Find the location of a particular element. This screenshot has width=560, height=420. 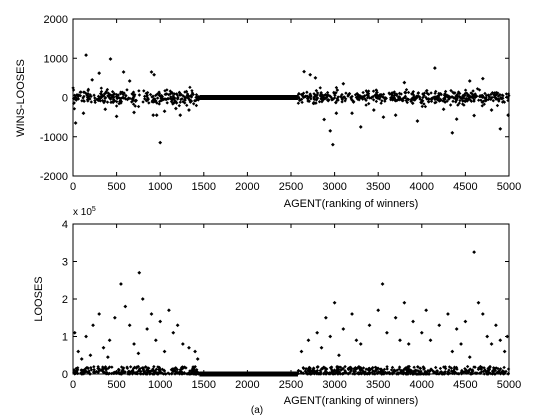

bottom-x-tick-label: 4000 is located at coordinates (422, 385).